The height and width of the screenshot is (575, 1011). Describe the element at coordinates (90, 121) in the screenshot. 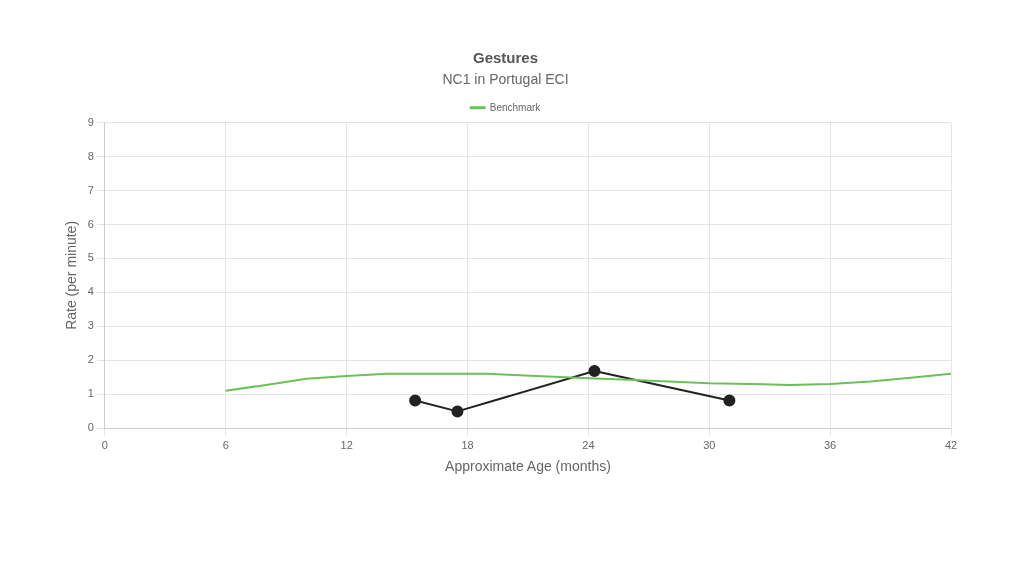

I see `y-tick-label: 9` at that location.